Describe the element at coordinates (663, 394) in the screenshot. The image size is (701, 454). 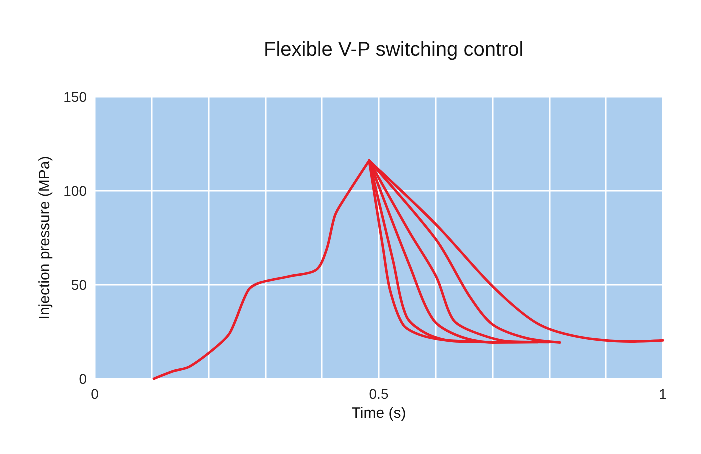
I see `x-tick-label: 1` at that location.